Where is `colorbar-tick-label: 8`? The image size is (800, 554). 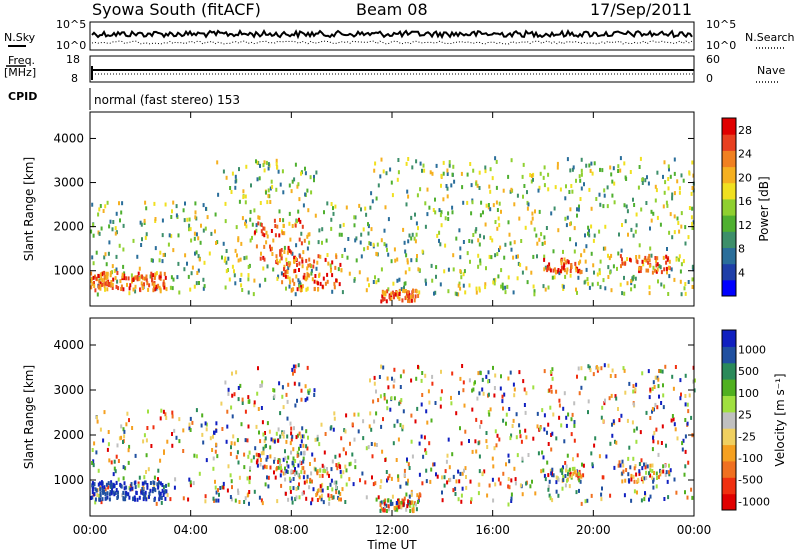 colorbar-tick-label: 8 is located at coordinates (741, 249).